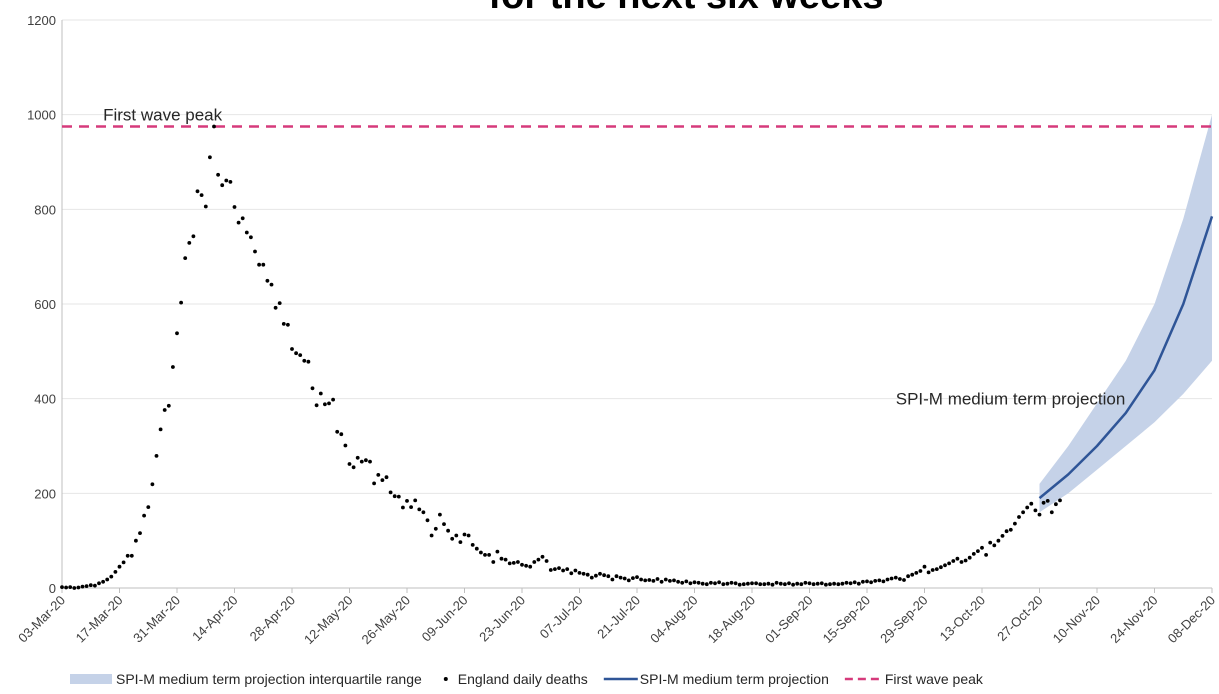 Image resolution: width=1219 pixels, height=694 pixels. I want to click on x-tick-label: 07-Jul-20, so click(561, 617).